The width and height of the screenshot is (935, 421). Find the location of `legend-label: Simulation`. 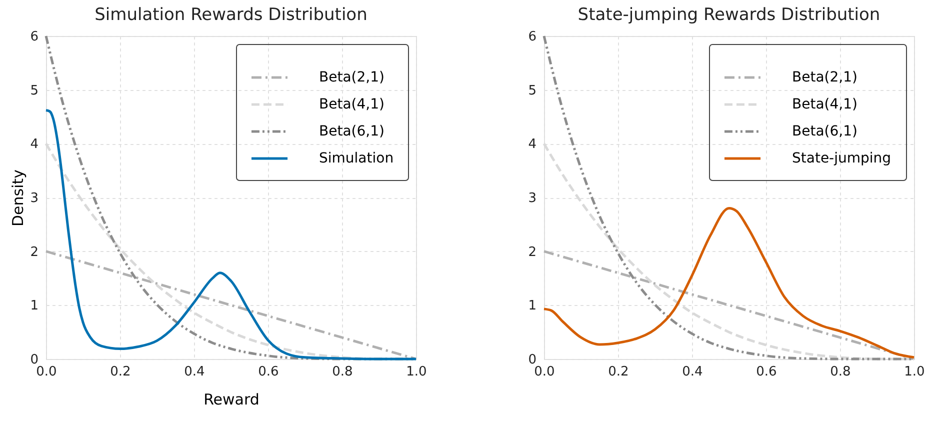

legend-label: Simulation is located at coordinates (356, 158).